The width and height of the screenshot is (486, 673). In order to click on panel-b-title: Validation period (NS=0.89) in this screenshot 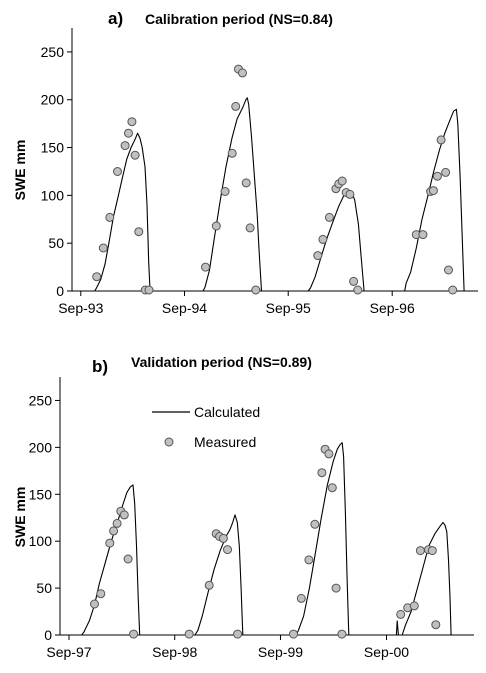, I will do `click(221, 362)`.